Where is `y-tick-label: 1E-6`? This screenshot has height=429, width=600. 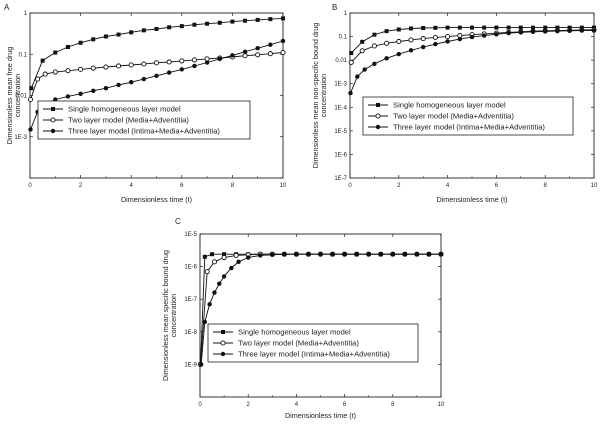 y-tick-label: 1E-6 is located at coordinates (190, 268).